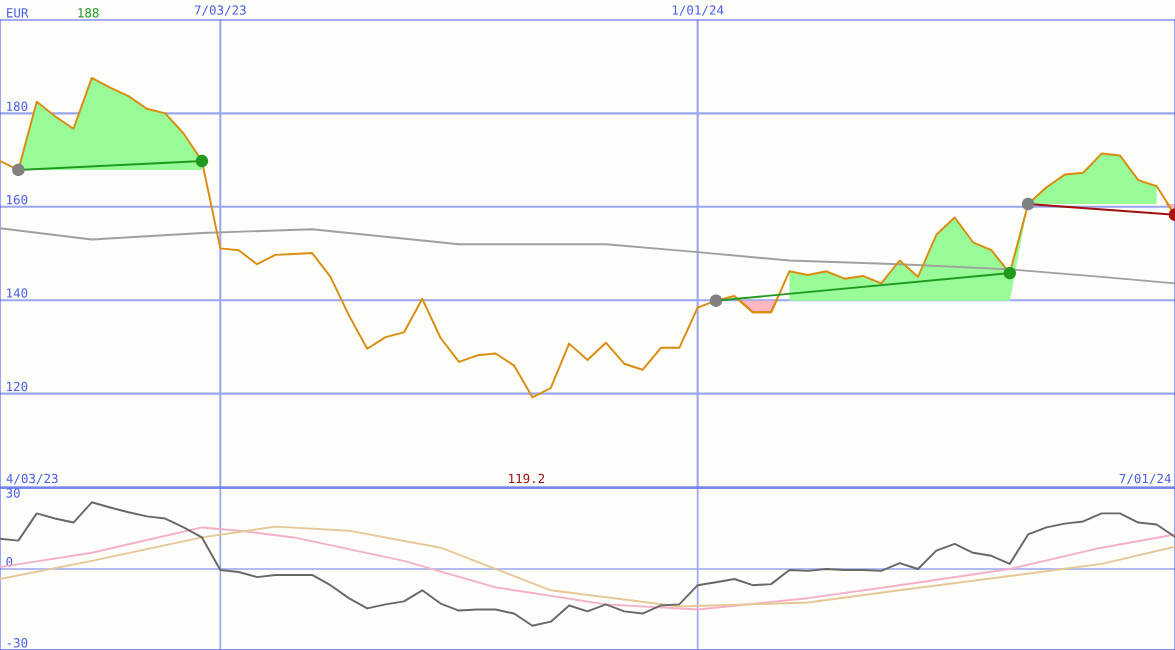 The image size is (1175, 650). Describe the element at coordinates (527, 478) in the screenshot. I see `annotation: 119.2` at that location.